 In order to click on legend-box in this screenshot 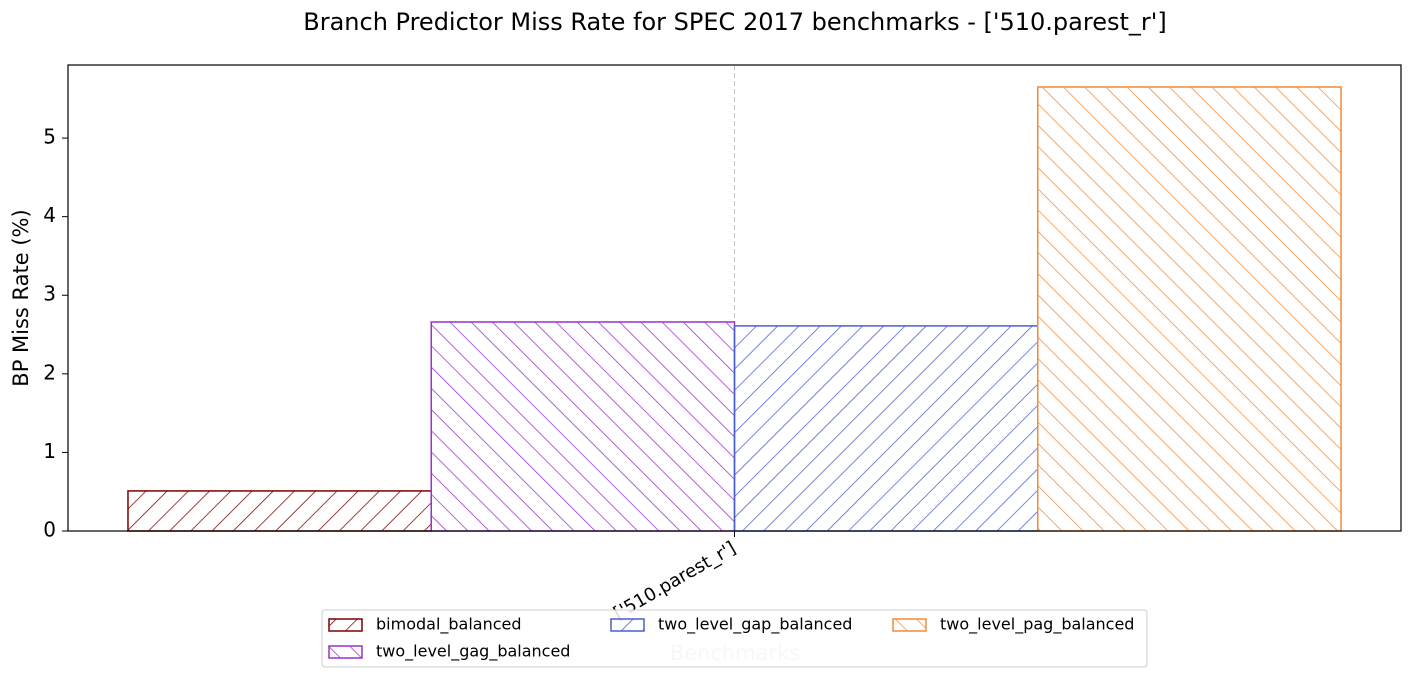, I will do `click(734, 638)`.